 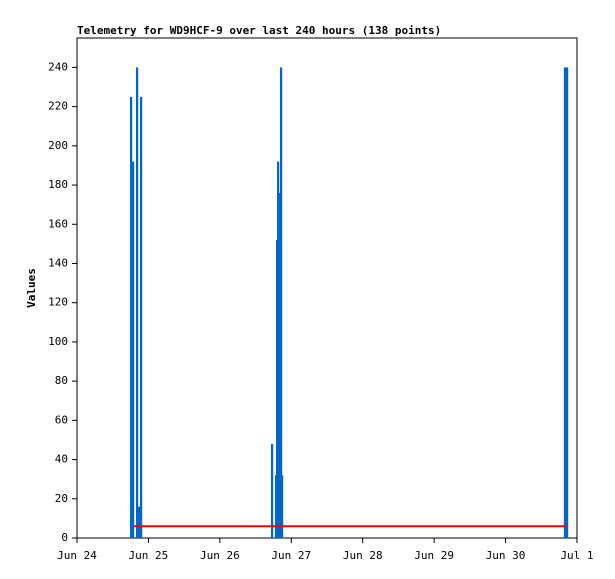 I want to click on y-tick-label: 120, so click(x=58, y=302).